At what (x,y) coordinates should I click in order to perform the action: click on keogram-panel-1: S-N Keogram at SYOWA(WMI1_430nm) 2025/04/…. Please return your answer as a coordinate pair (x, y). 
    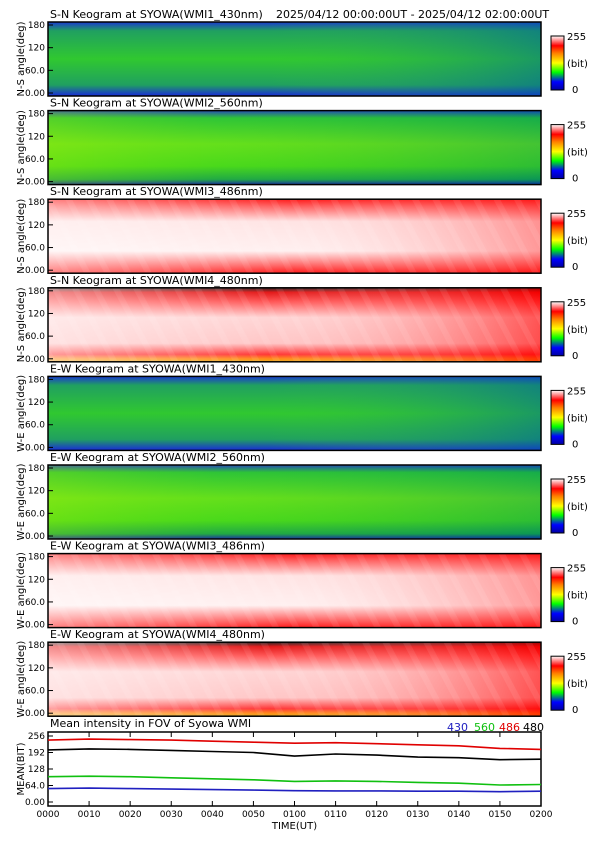
    Looking at the image, I should click on (302, 53).